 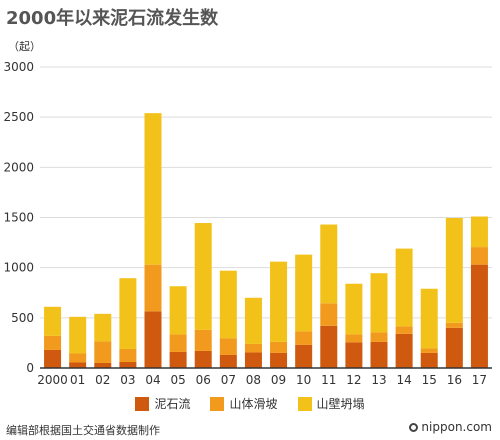 What do you see at coordinates (203, 380) in the screenshot?
I see `x-tick-label: 06` at bounding box center [203, 380].